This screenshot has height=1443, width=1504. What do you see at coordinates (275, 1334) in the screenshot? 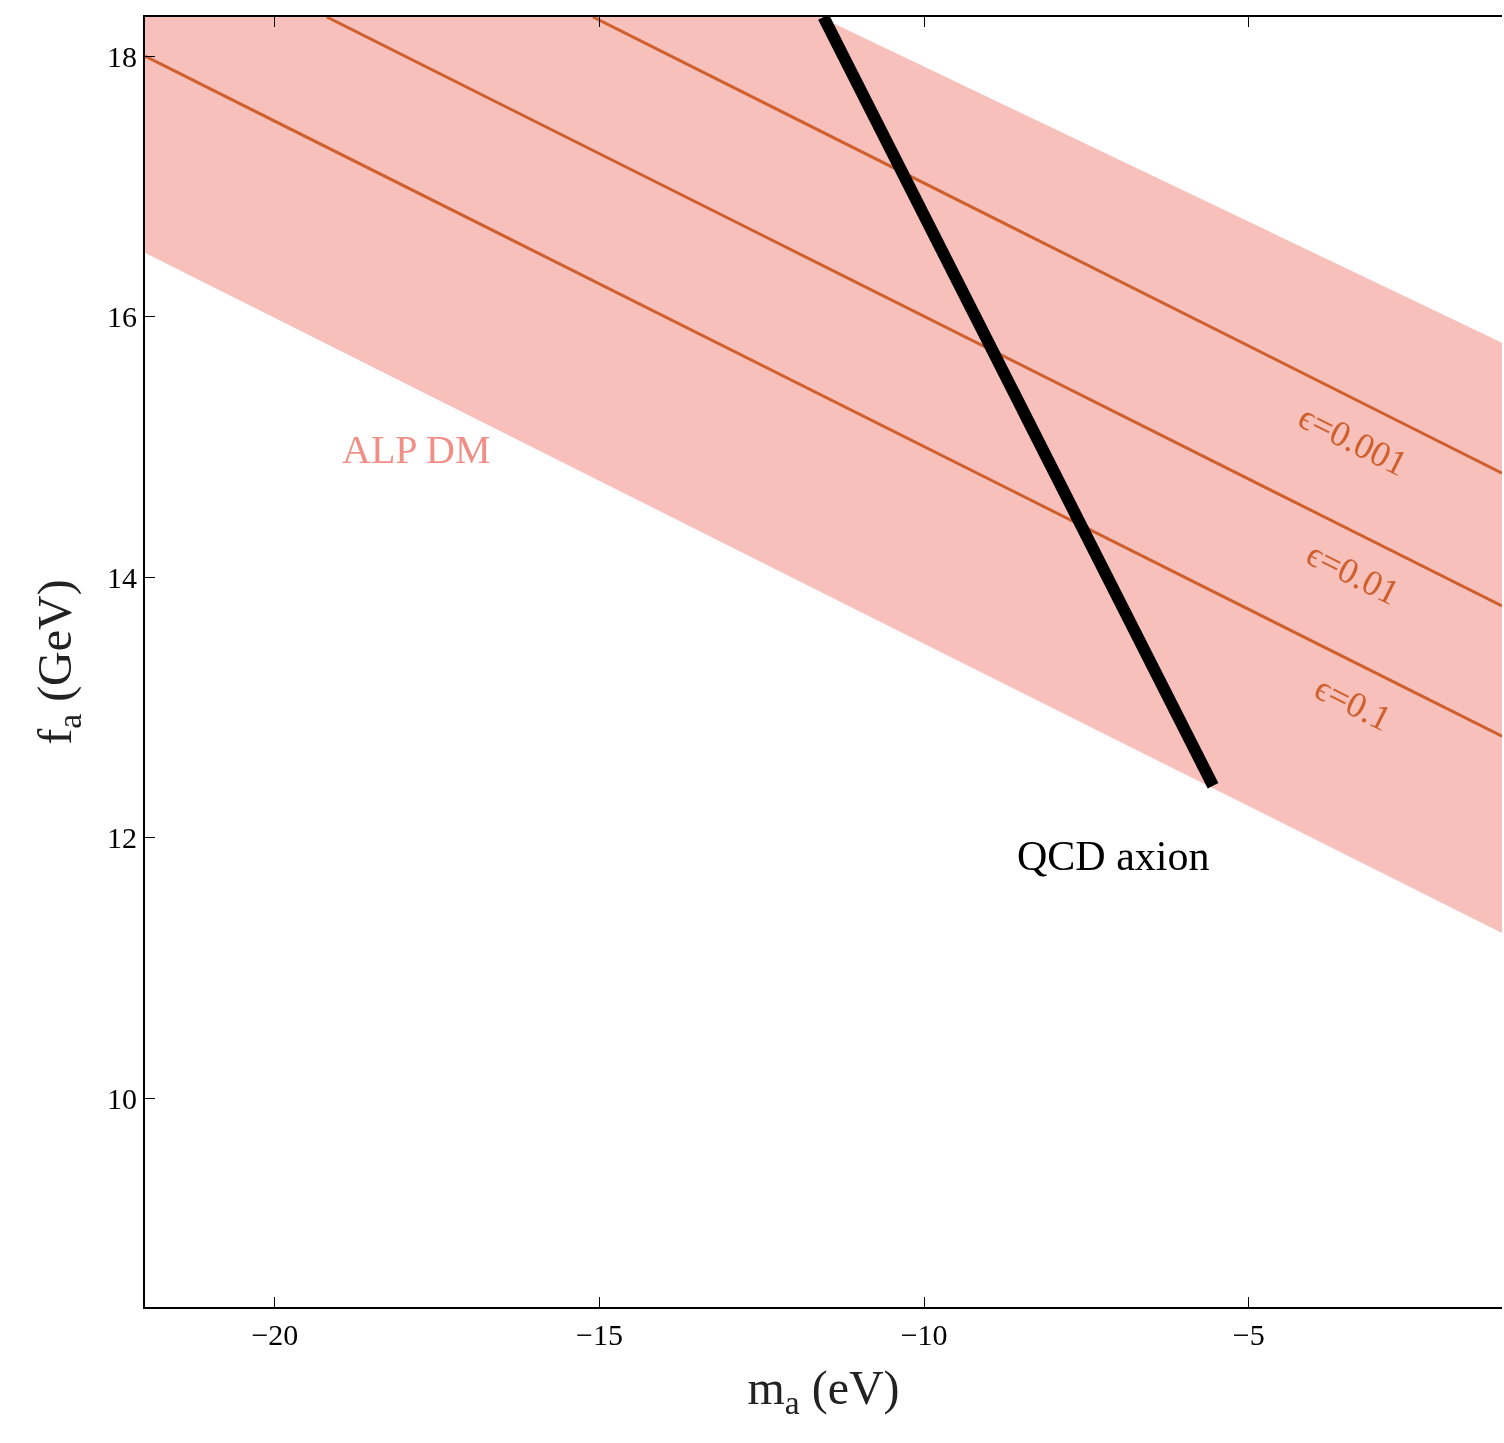
I see `x-tick-label: −20` at bounding box center [275, 1334].